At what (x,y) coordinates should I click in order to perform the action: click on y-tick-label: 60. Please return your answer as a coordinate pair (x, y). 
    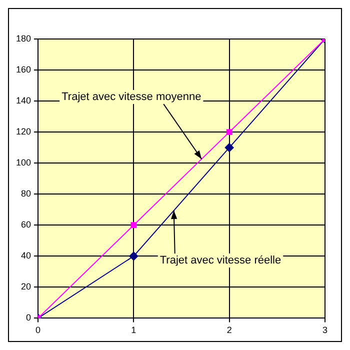
    Looking at the image, I should click on (26, 225).